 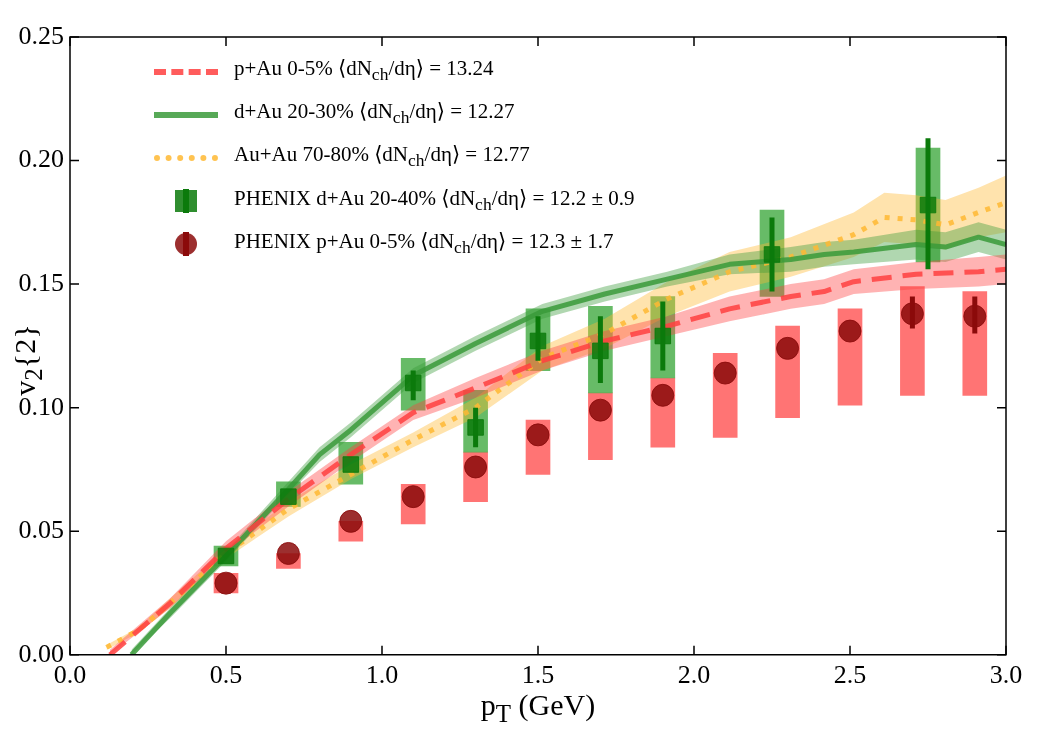 I want to click on x-tick-label: 1.0, so click(x=382, y=675).